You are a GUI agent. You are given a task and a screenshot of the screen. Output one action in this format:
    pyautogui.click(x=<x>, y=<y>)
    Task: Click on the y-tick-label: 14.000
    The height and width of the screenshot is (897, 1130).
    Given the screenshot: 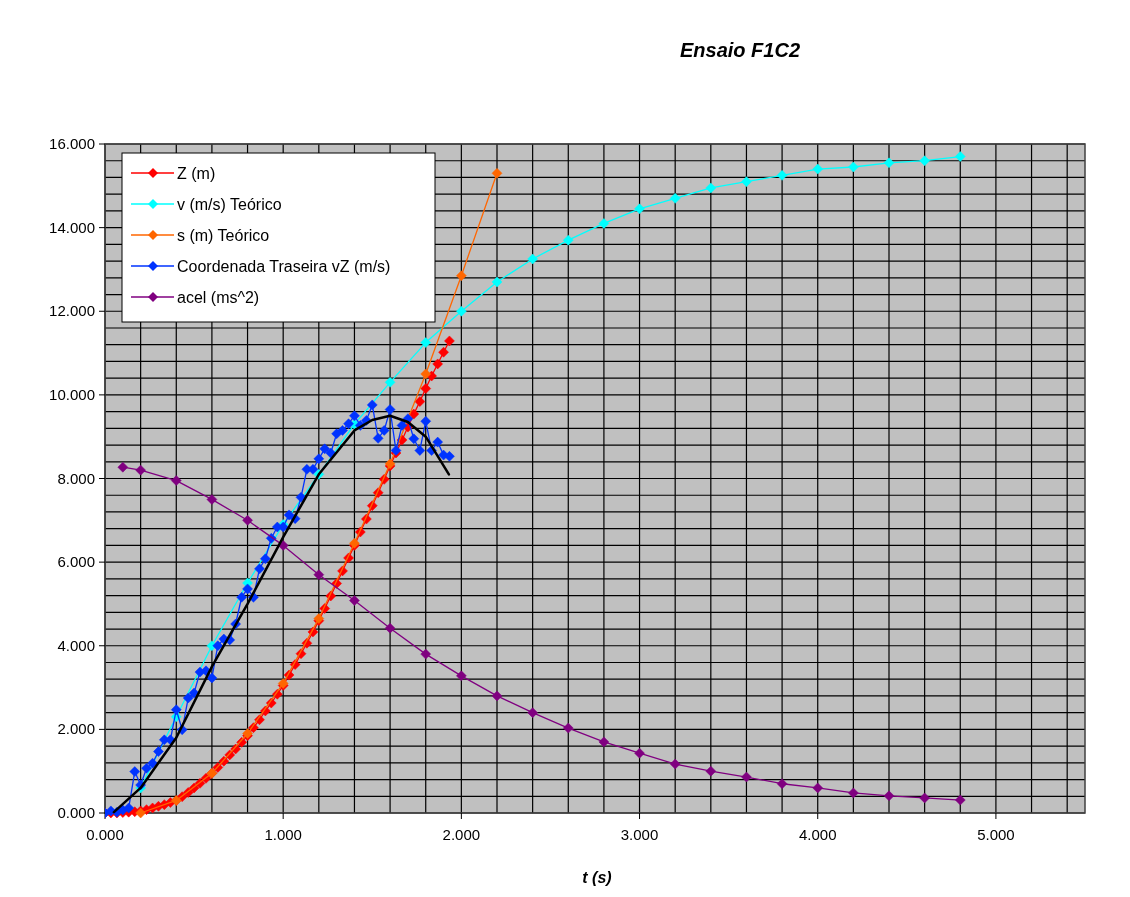 What is the action you would take?
    pyautogui.click(x=72, y=227)
    